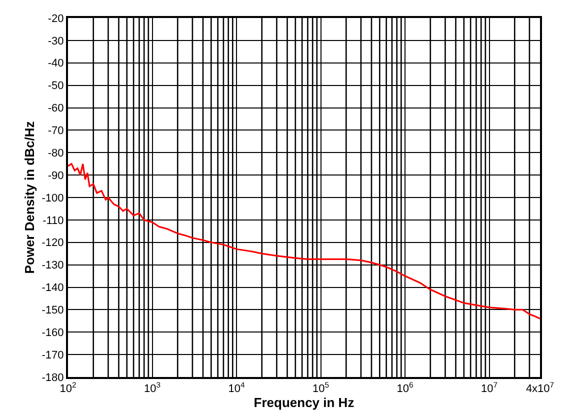 This screenshot has width=566, height=418. Describe the element at coordinates (237, 388) in the screenshot. I see `x-tick-label: 10$^{4}$` at that location.